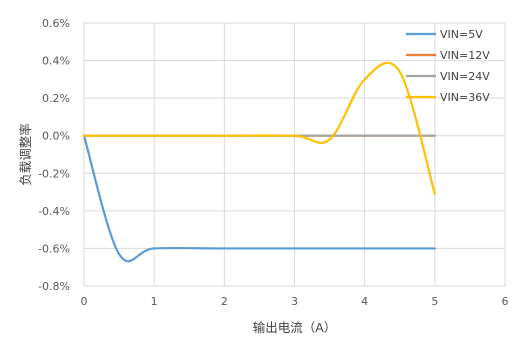 The width and height of the screenshot is (519, 342). I want to click on x-tick-label: 6, so click(505, 301).